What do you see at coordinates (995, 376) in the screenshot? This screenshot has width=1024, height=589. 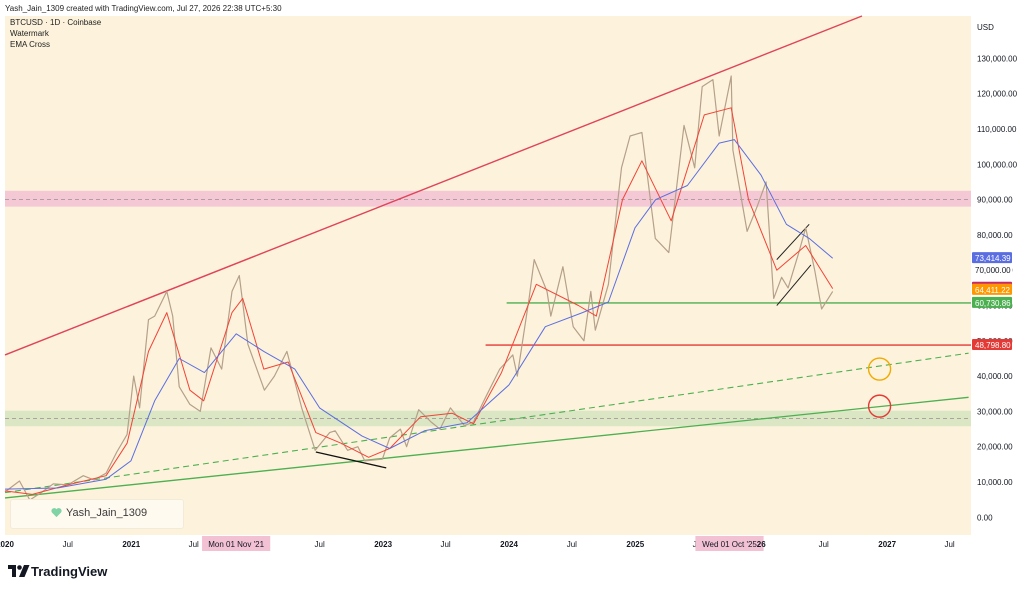 I see `y-tick-label: 40,000.00` at bounding box center [995, 376].